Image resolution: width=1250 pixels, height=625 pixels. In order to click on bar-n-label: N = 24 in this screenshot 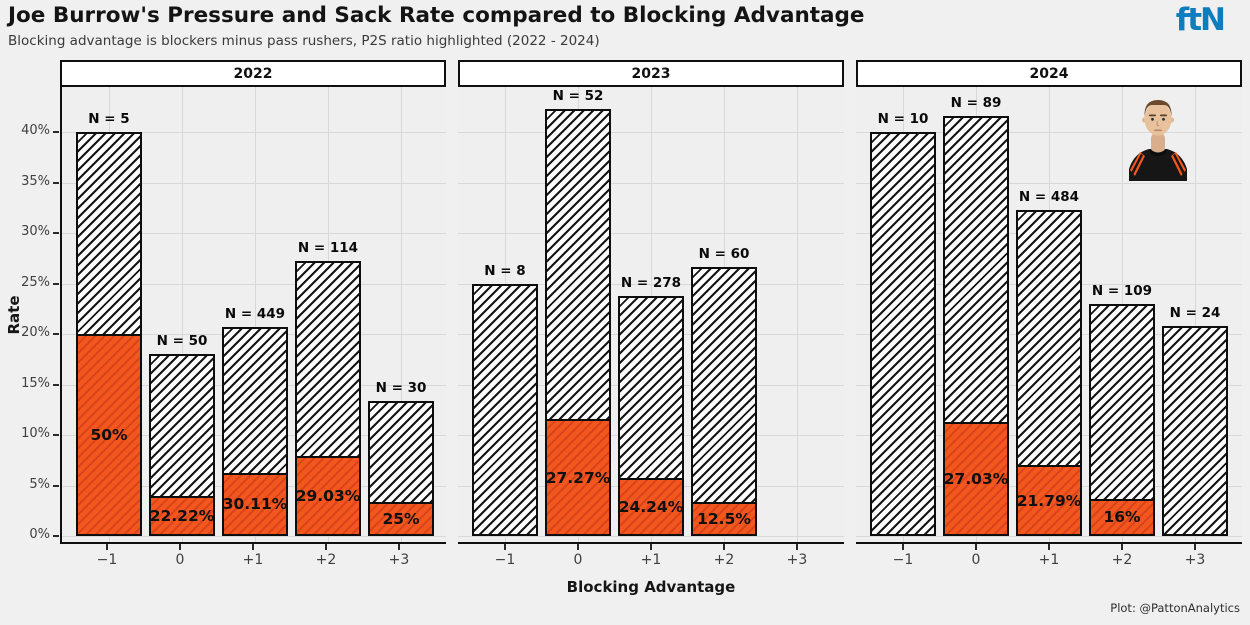, I will do `click(1195, 312)`.